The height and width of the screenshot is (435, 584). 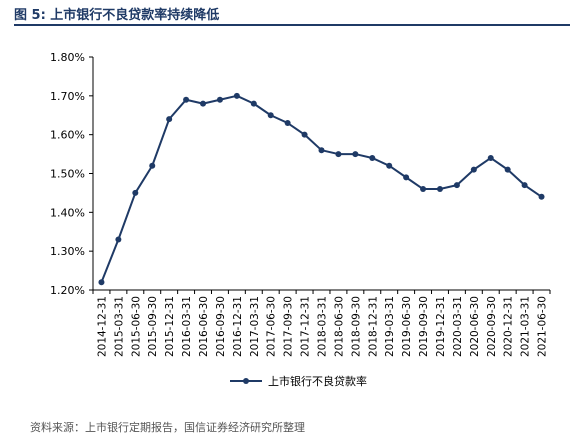 I want to click on x-tick-label: 2016-12-31, so click(x=238, y=326).